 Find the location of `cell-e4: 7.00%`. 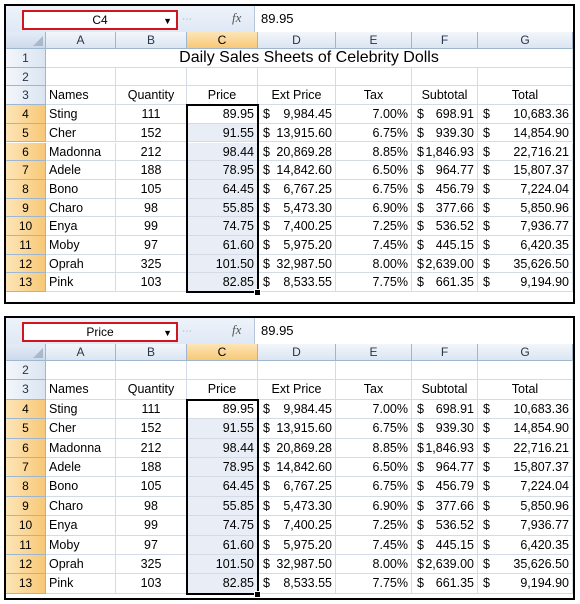

cell-e4: 7.00% is located at coordinates (374, 114).